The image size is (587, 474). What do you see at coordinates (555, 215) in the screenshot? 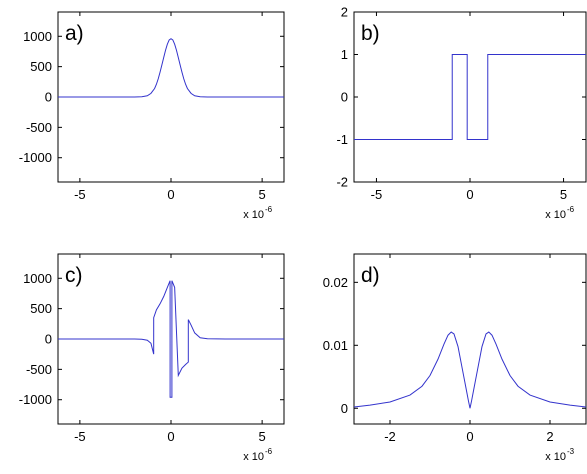
I see `panel-b-x-multiplier: x 10` at bounding box center [555, 215].